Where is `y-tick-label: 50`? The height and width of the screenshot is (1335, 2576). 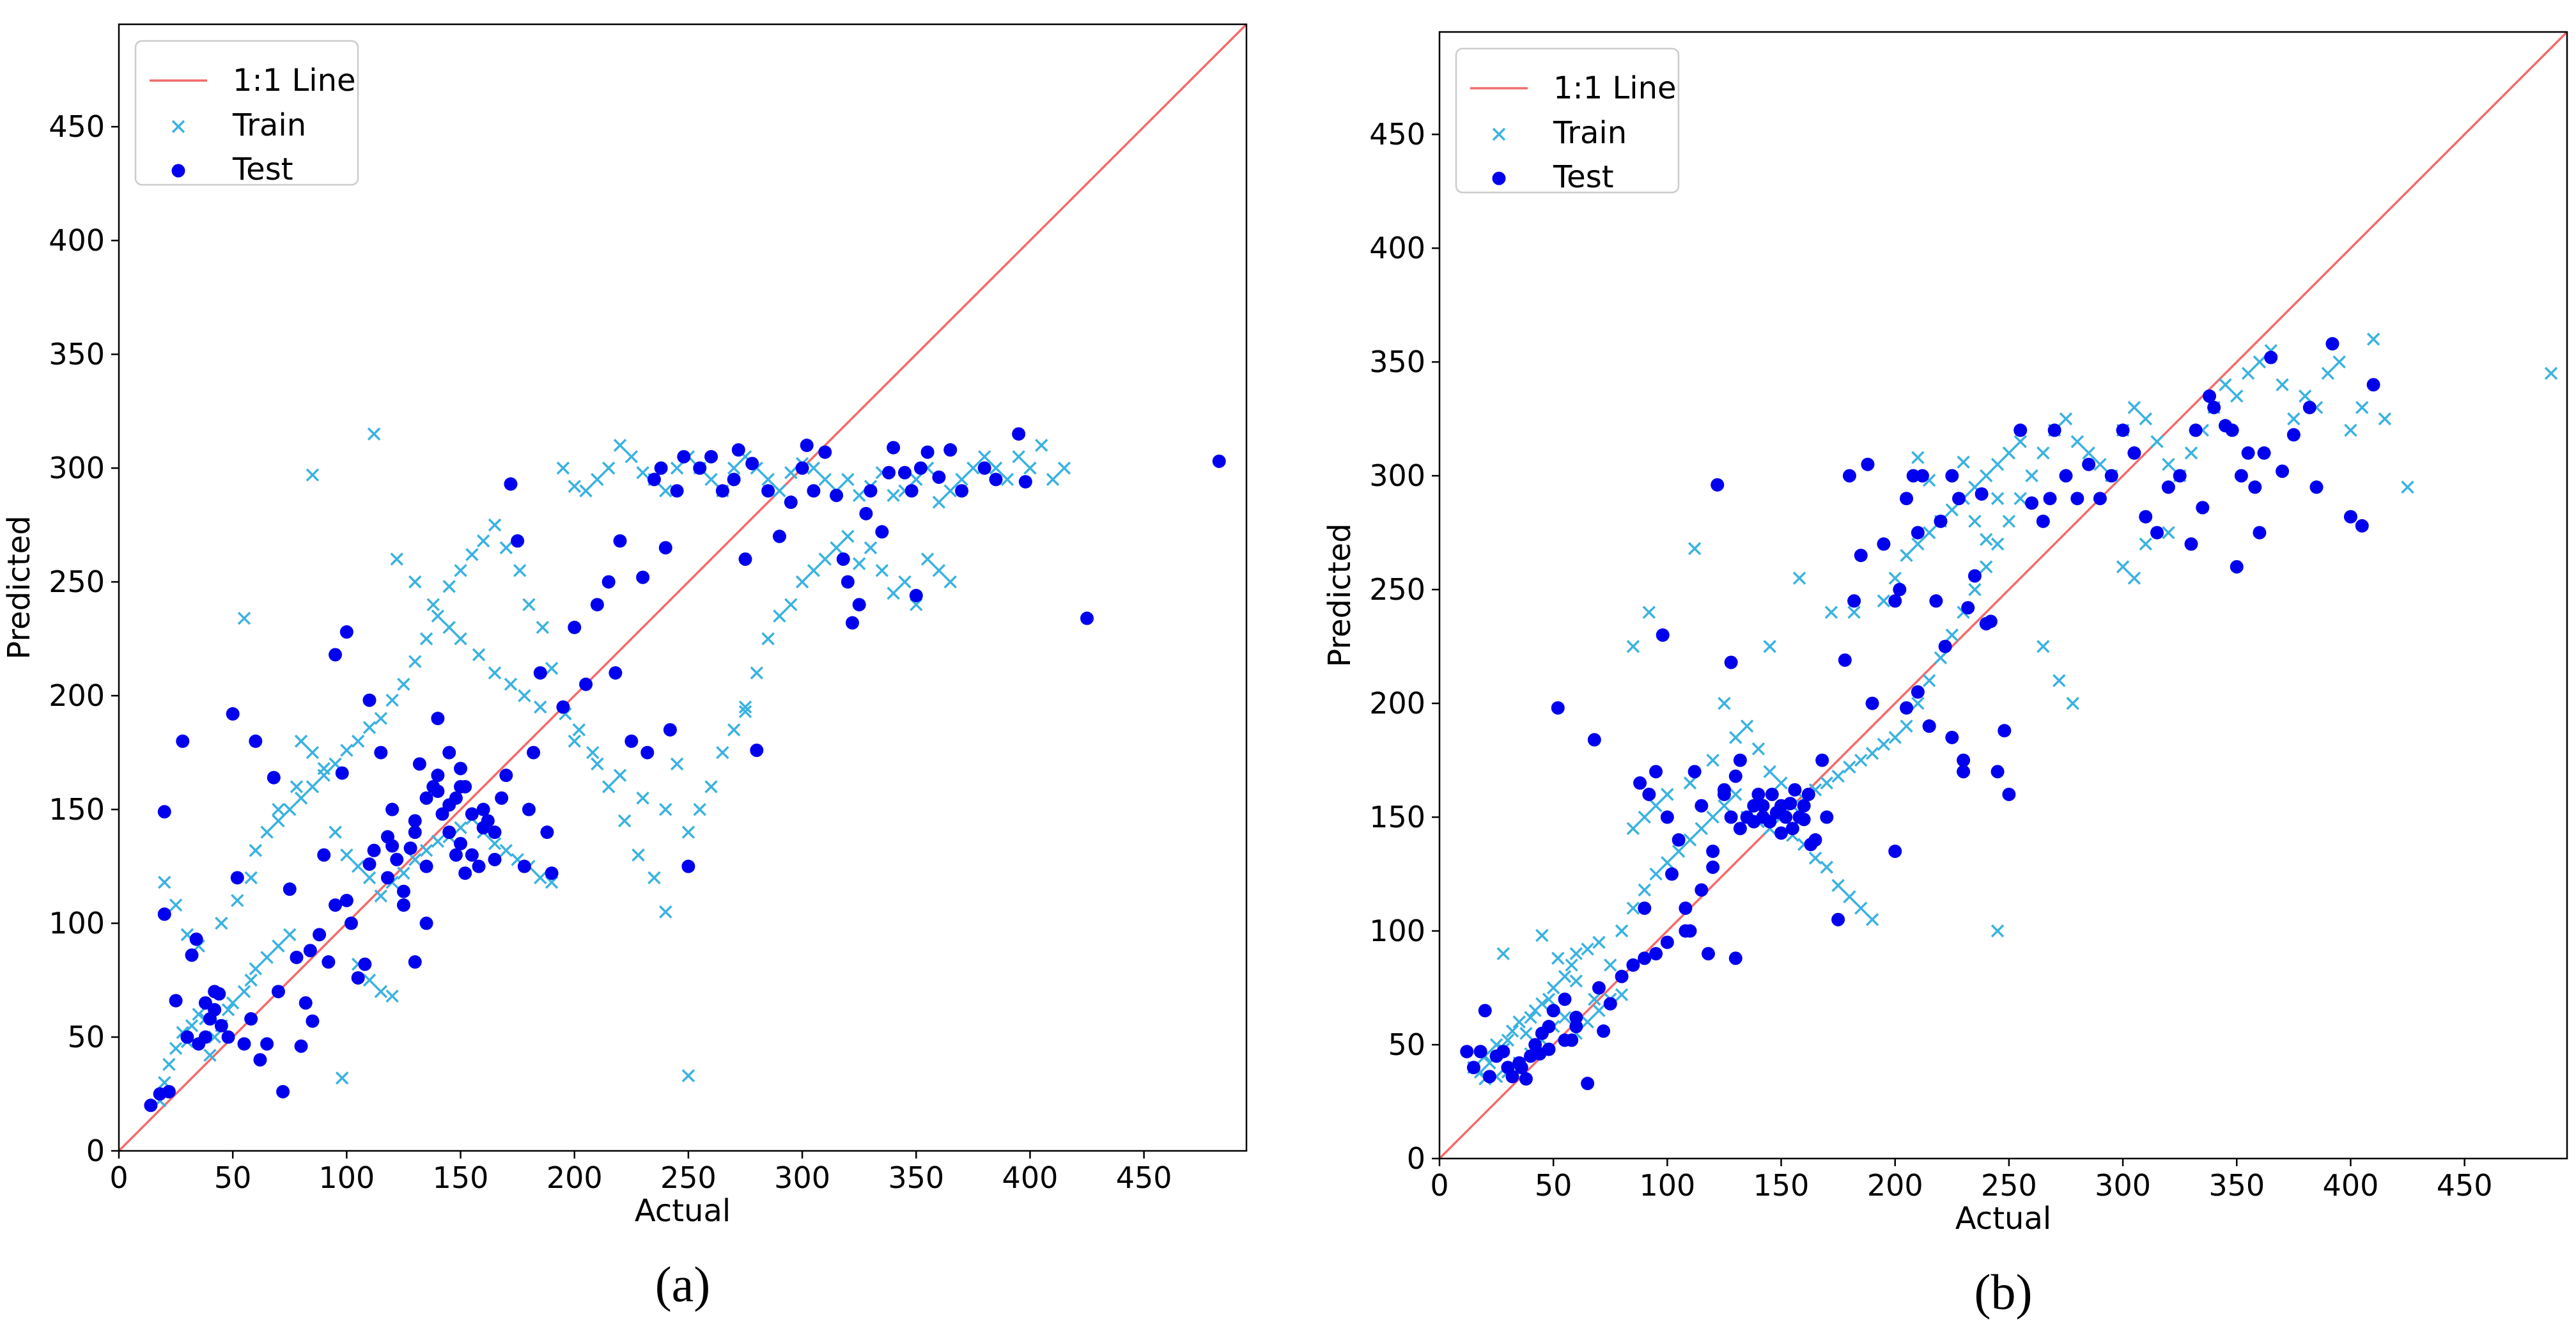
y-tick-label: 50 is located at coordinates (86, 1037).